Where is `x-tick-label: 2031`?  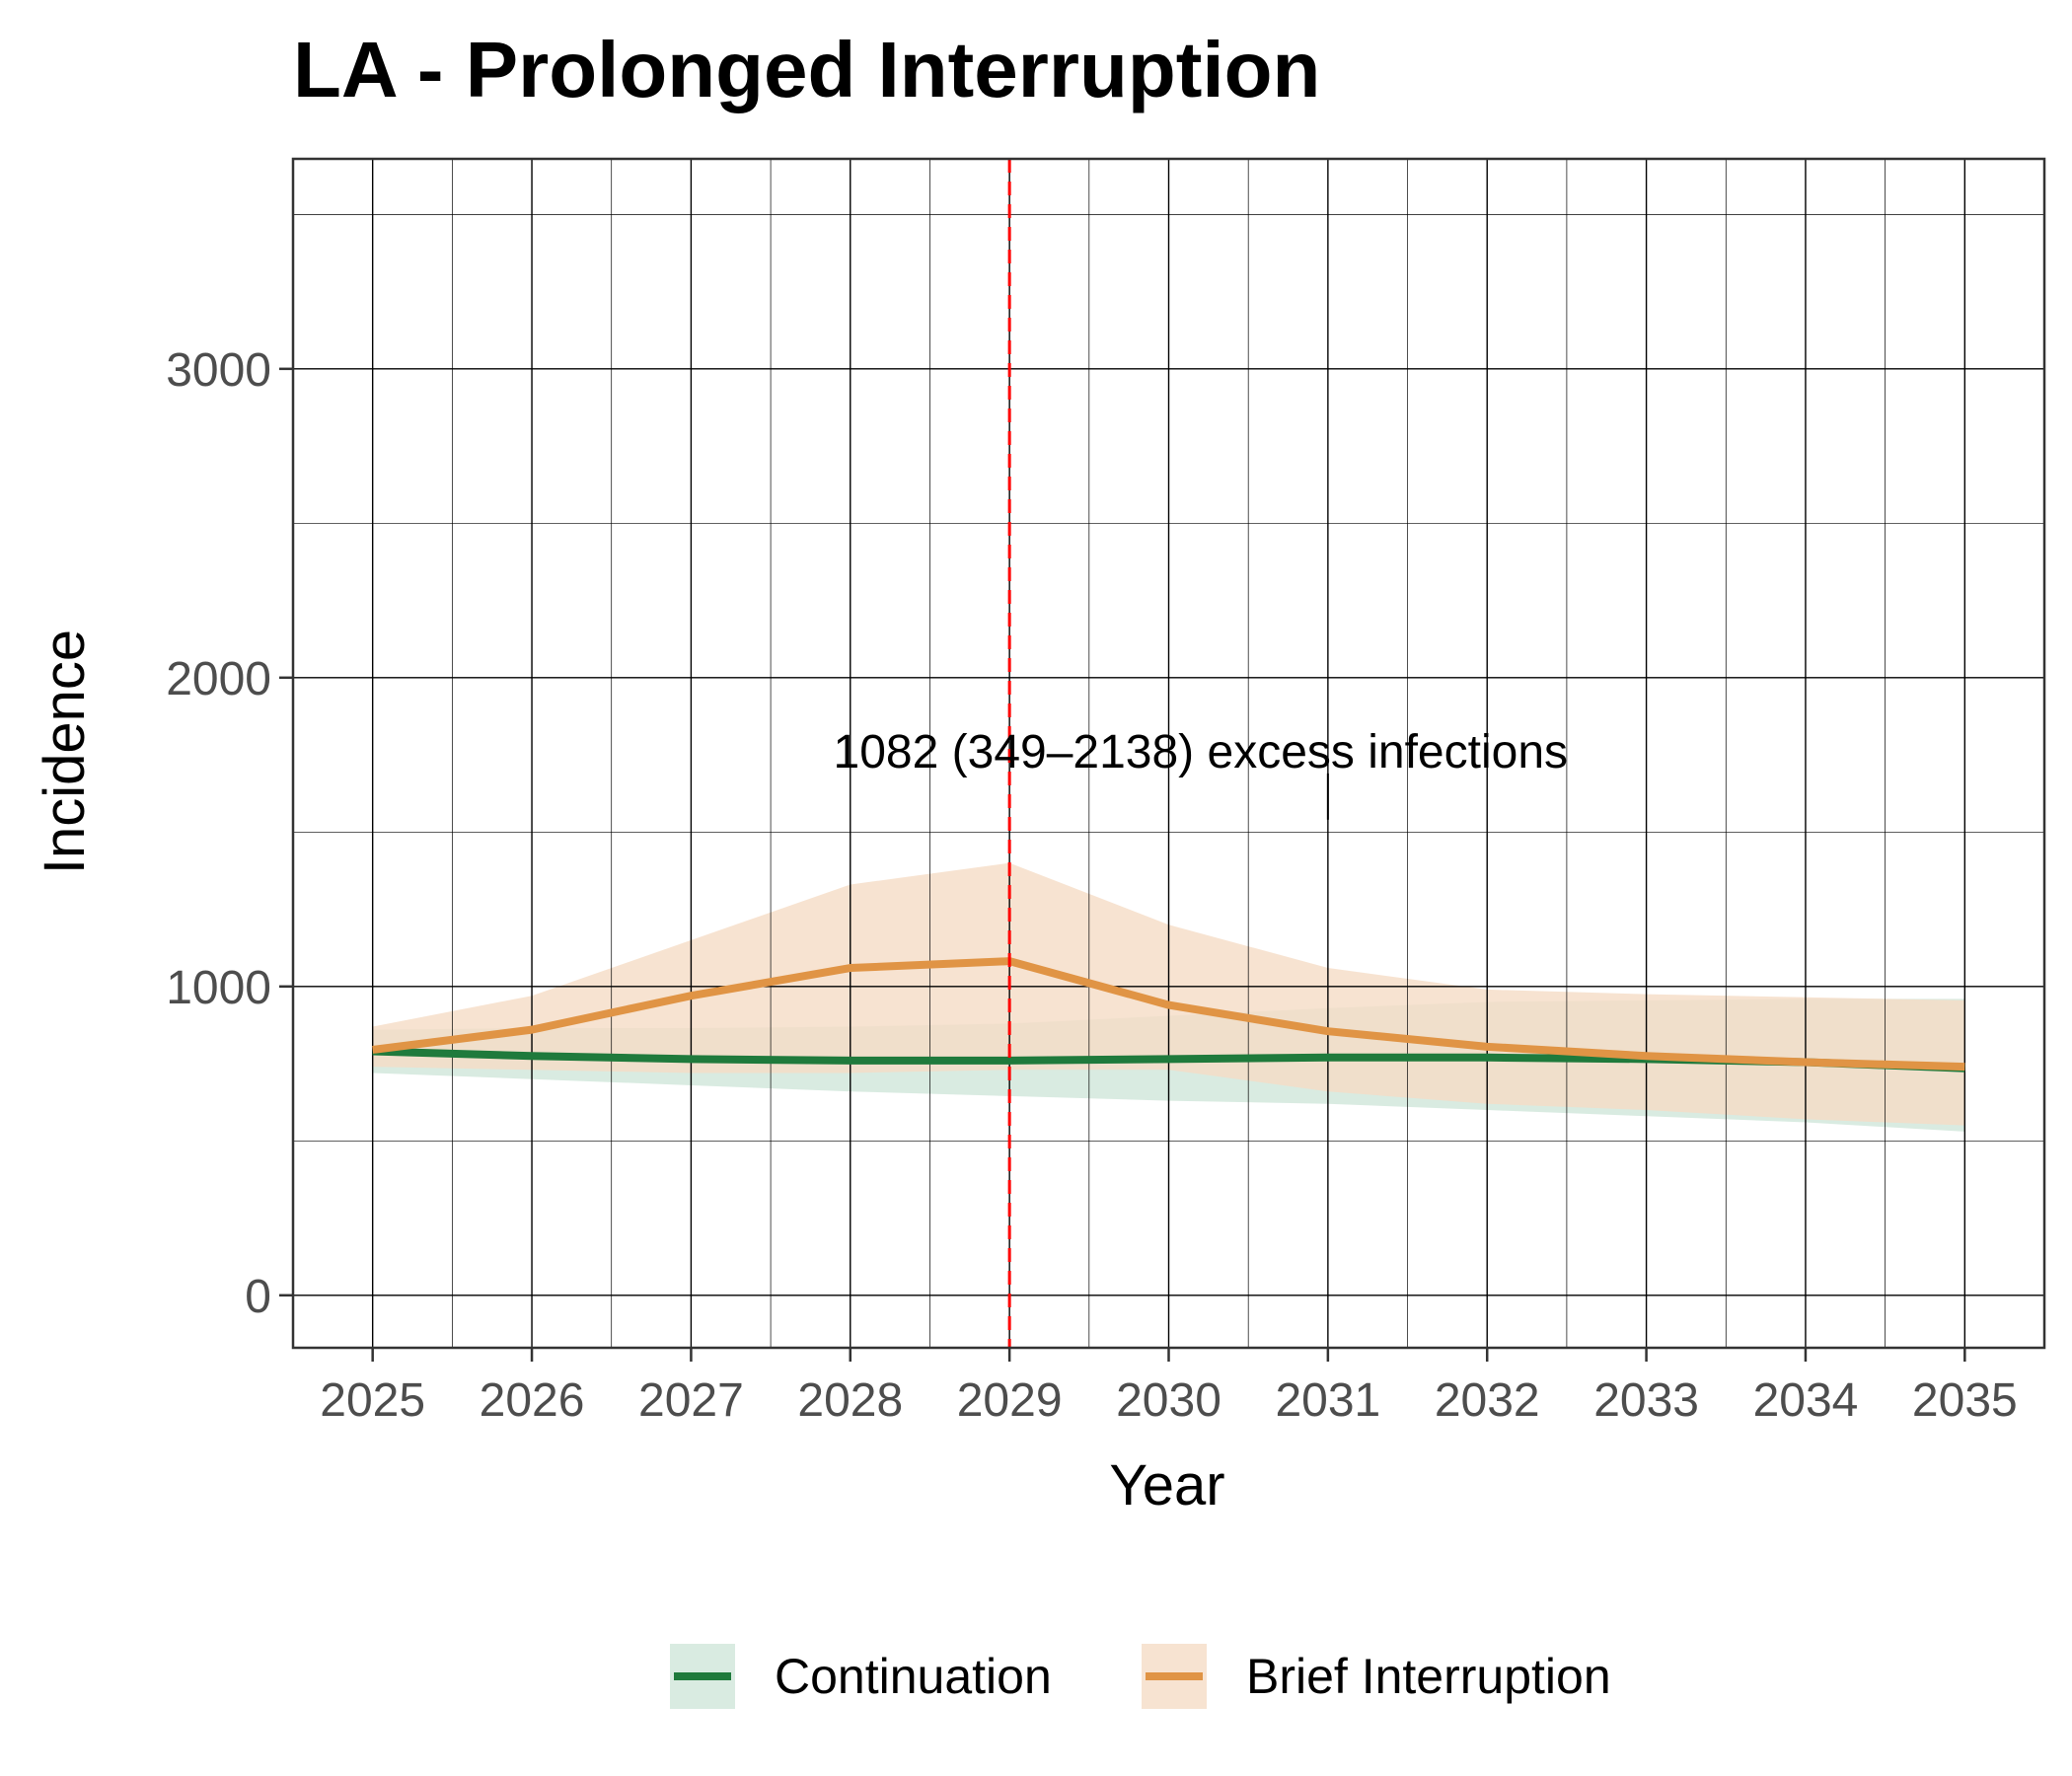
x-tick-label: 2031 is located at coordinates (1328, 1401).